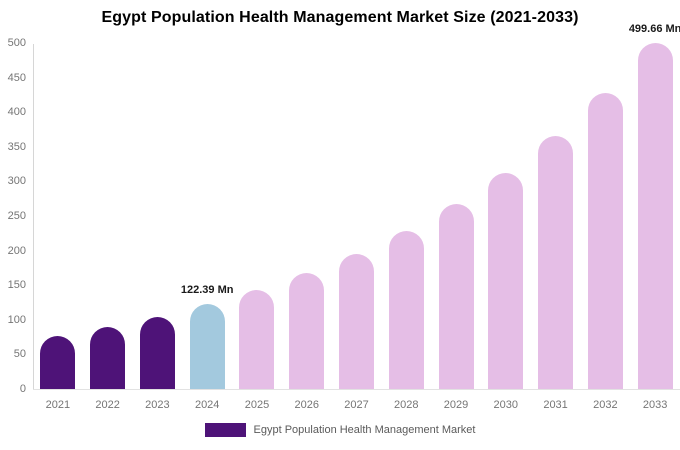 This screenshot has width=680, height=450. Describe the element at coordinates (157, 405) in the screenshot. I see `x-axis-label-2023: 2023` at that location.